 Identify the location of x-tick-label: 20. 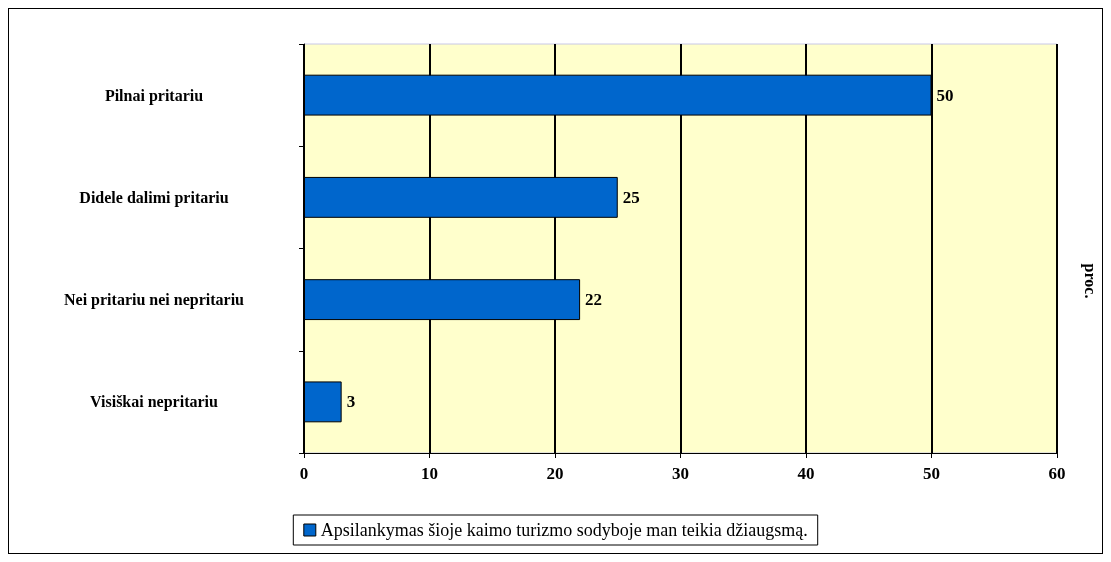
(555, 473).